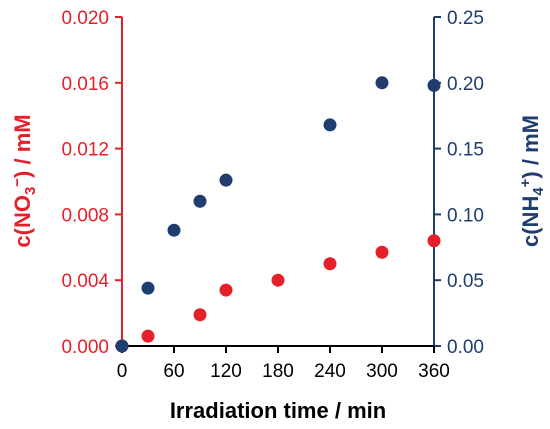 The width and height of the screenshot is (550, 429). I want to click on y-right-tick-label: 0.25, so click(465, 18).